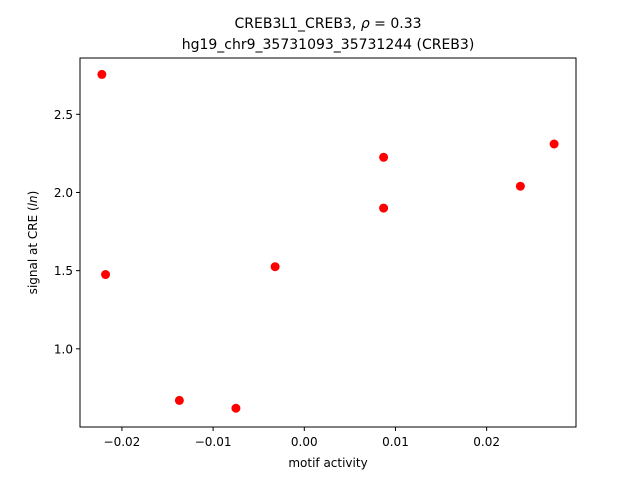 This screenshot has height=480, width=640. Describe the element at coordinates (33, 243) in the screenshot. I see `y-axis-label: signal at CRE (ln)` at that location.